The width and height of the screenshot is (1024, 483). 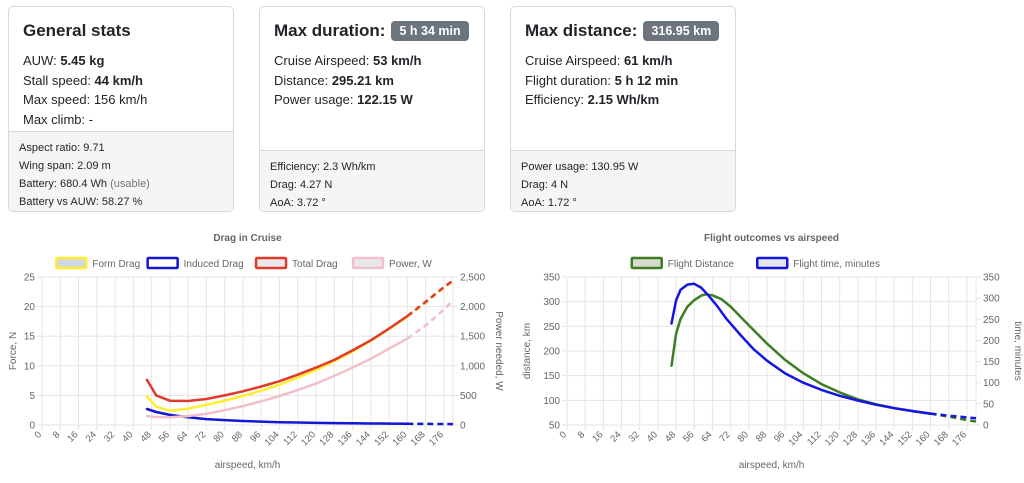 I want to click on max-duration-badge: 5 h 34 min, so click(x=429, y=31).